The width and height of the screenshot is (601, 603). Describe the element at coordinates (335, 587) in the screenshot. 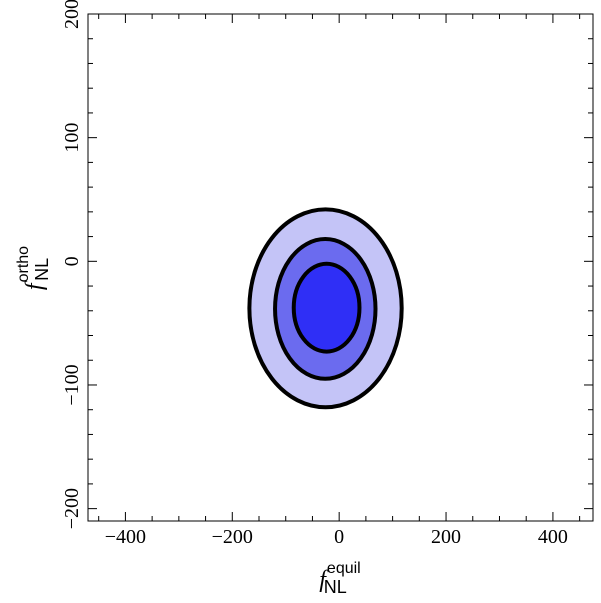

I see `x-axis-label-subscript: NL` at that location.